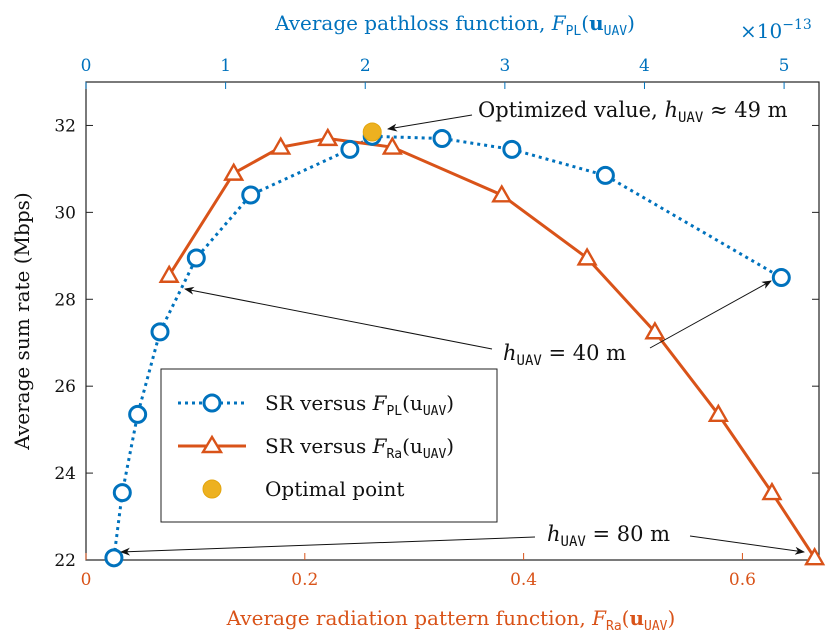 The width and height of the screenshot is (830, 641). I want to click on annotation-40m: hUAV = 40 m, so click(478, 324).